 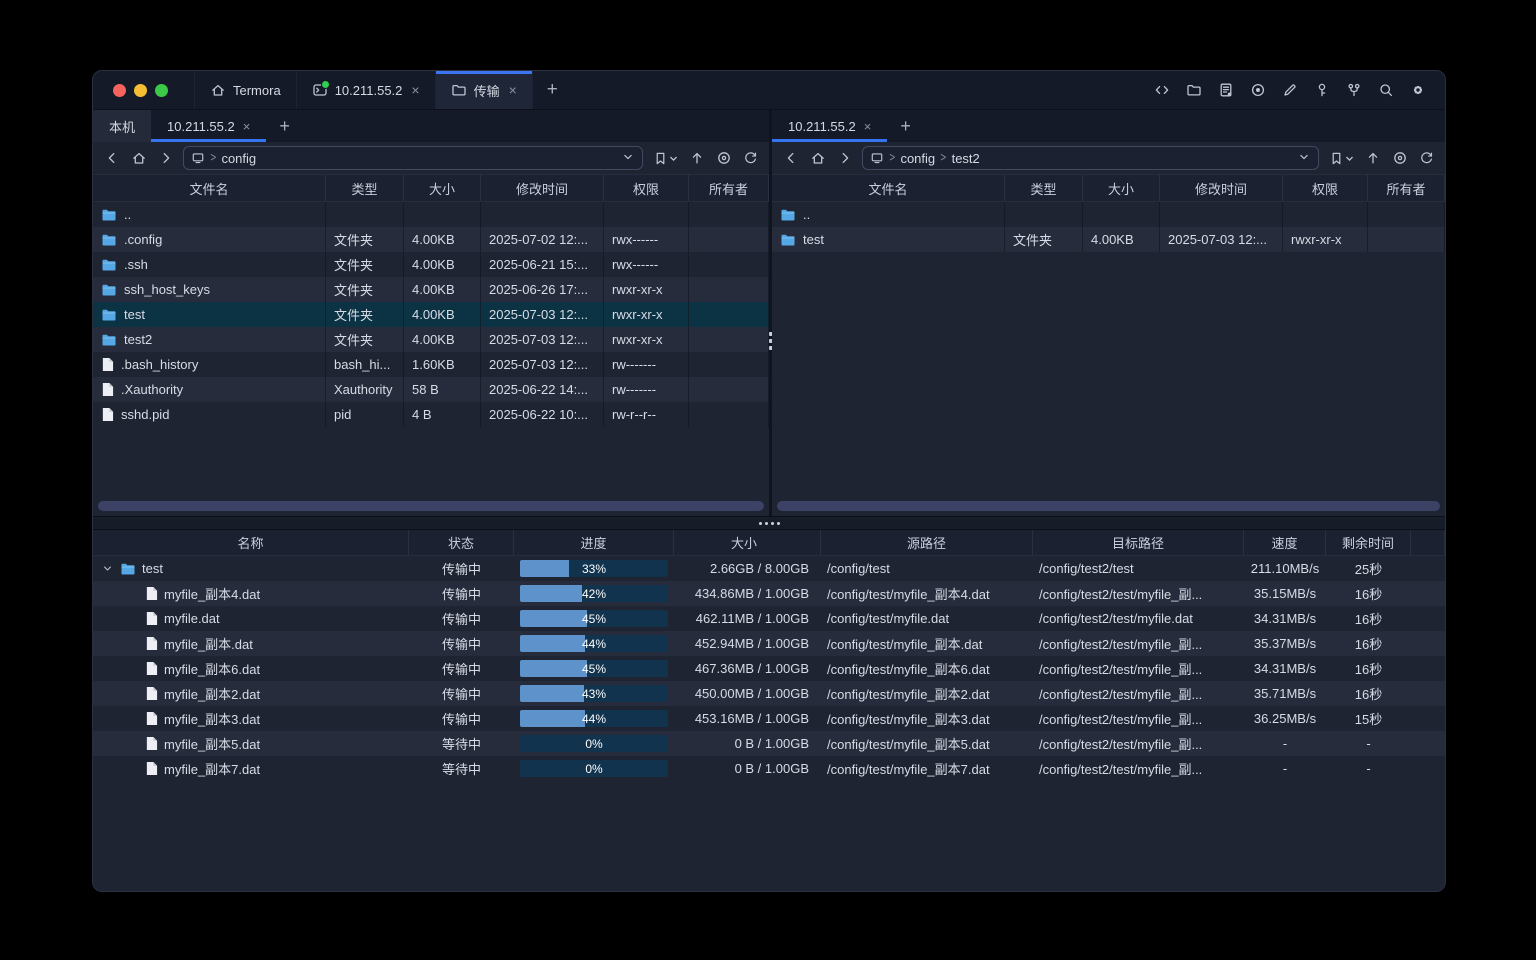 What do you see at coordinates (119, 90) in the screenshot?
I see `close-window-button` at bounding box center [119, 90].